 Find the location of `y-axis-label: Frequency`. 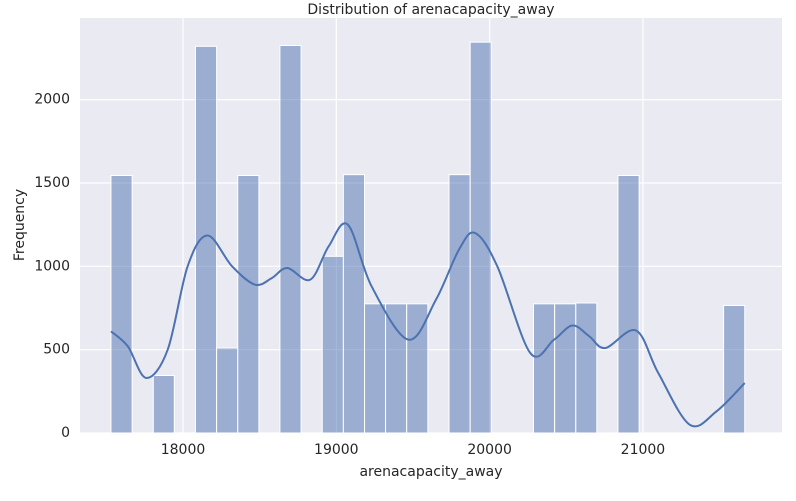

y-axis-label: Frequency is located at coordinates (20, 225).